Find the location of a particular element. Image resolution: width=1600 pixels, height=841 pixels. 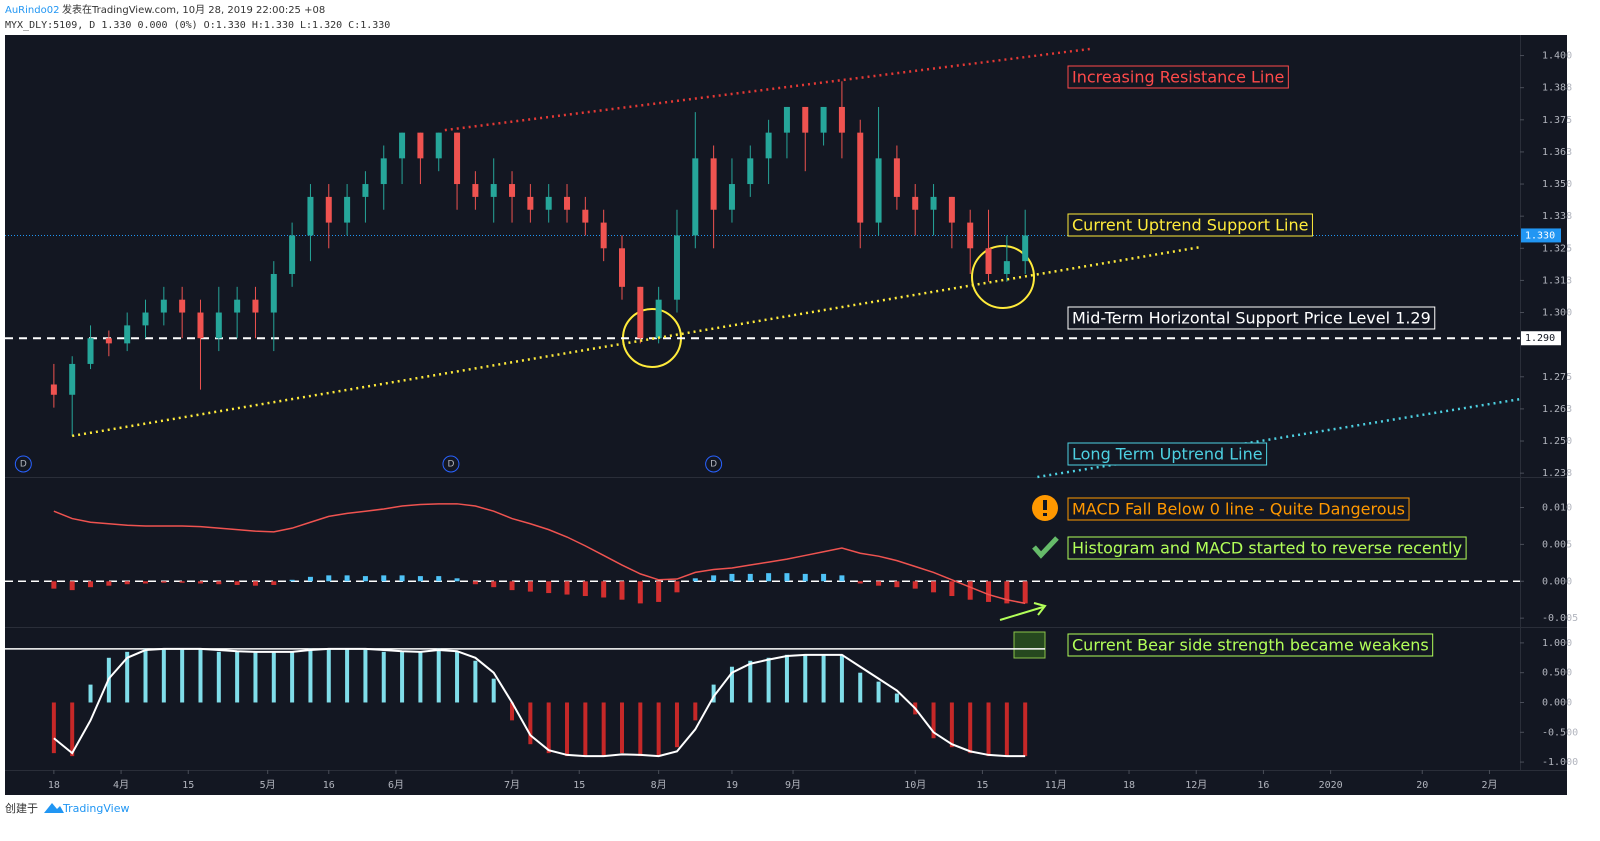

y-tick-label: 1.350 is located at coordinates (1557, 184).